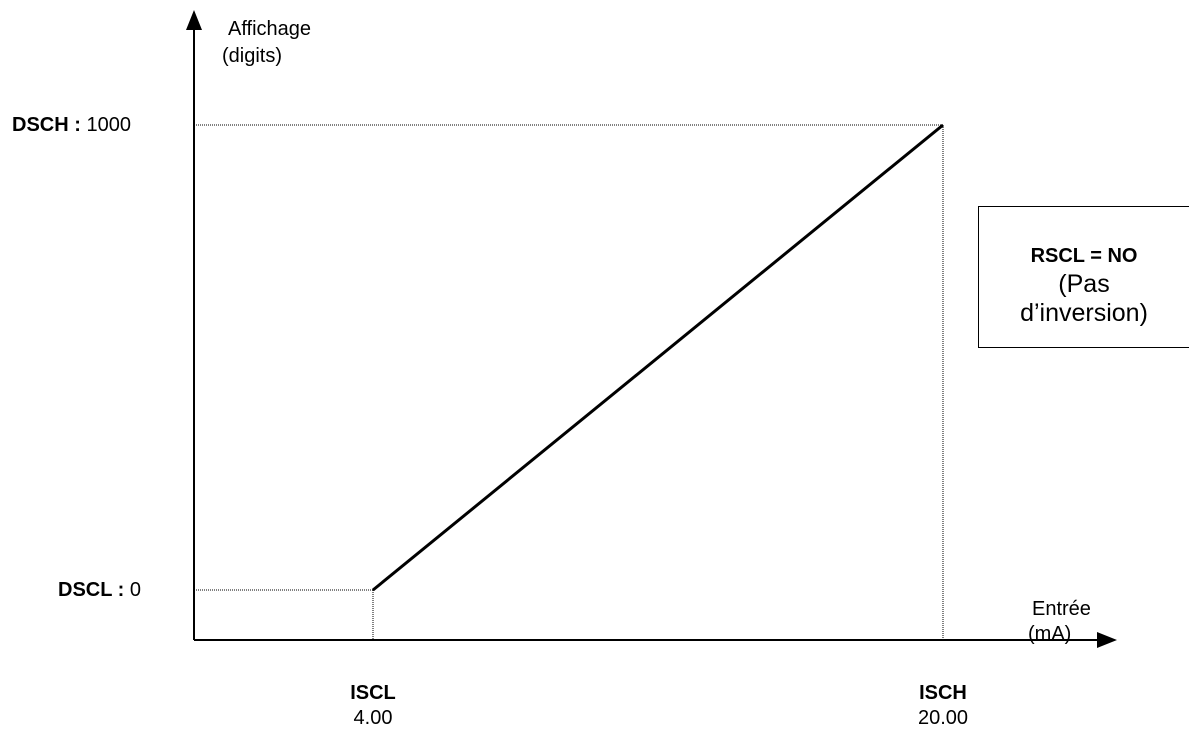 The width and height of the screenshot is (1189, 729). What do you see at coordinates (1107, 640) in the screenshot?
I see `x-axis-arrow` at bounding box center [1107, 640].